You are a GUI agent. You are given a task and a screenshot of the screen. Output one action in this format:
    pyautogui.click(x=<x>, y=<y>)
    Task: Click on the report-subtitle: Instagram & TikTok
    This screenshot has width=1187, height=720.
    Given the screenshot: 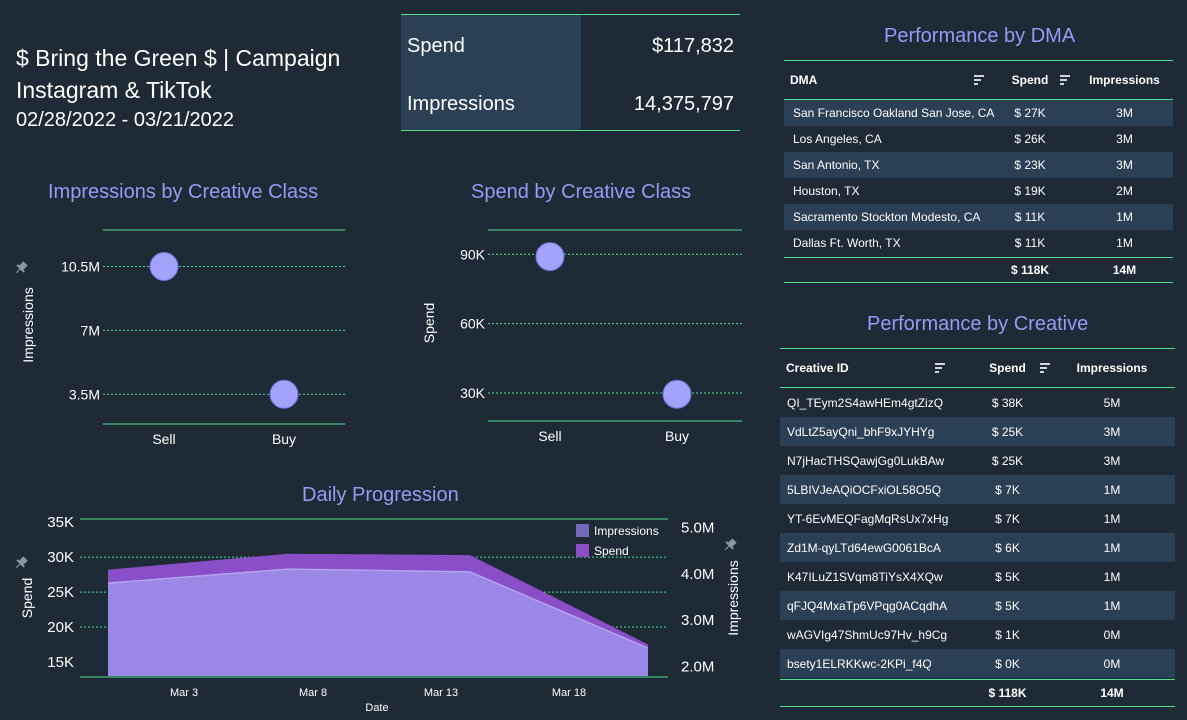 What is the action you would take?
    pyautogui.click(x=114, y=90)
    